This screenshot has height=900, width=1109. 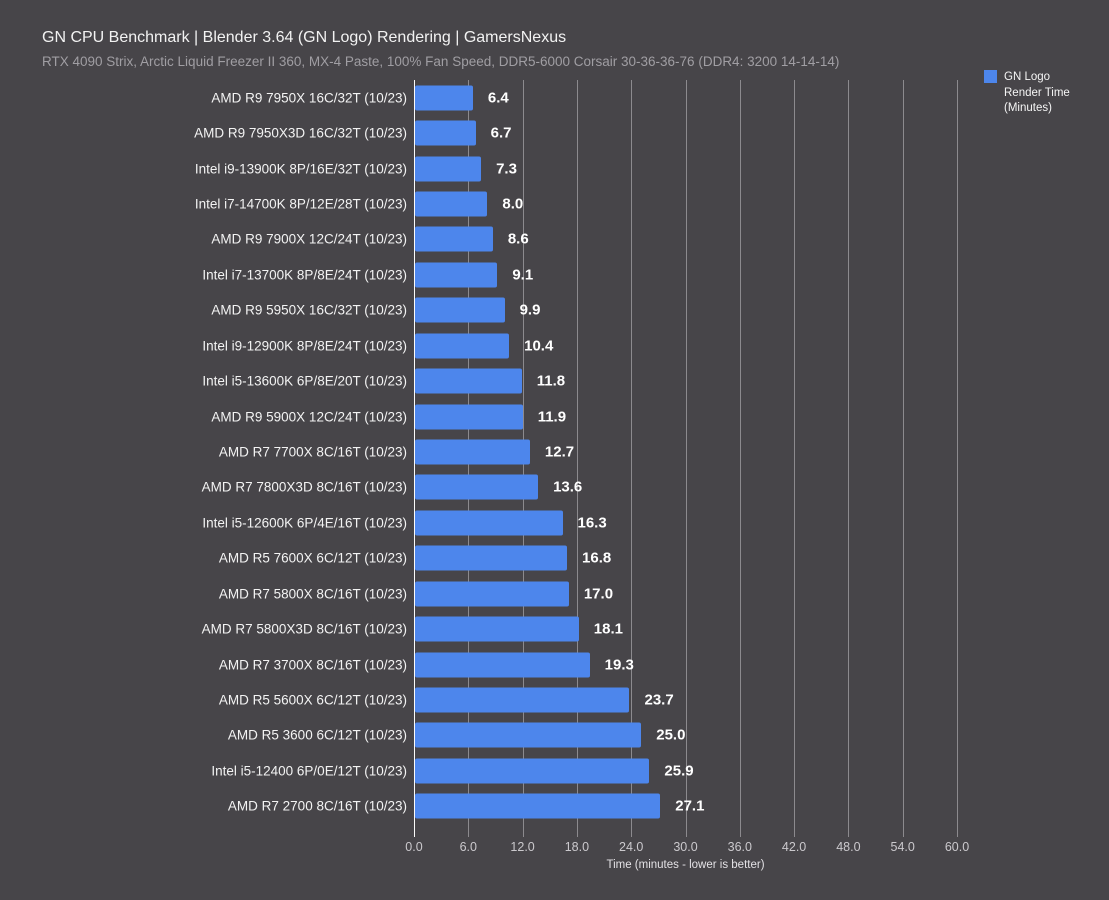 I want to click on bar-row: Intel i7-13700K 8P/8E/24T (10/23) 9.1, so click(x=579, y=274).